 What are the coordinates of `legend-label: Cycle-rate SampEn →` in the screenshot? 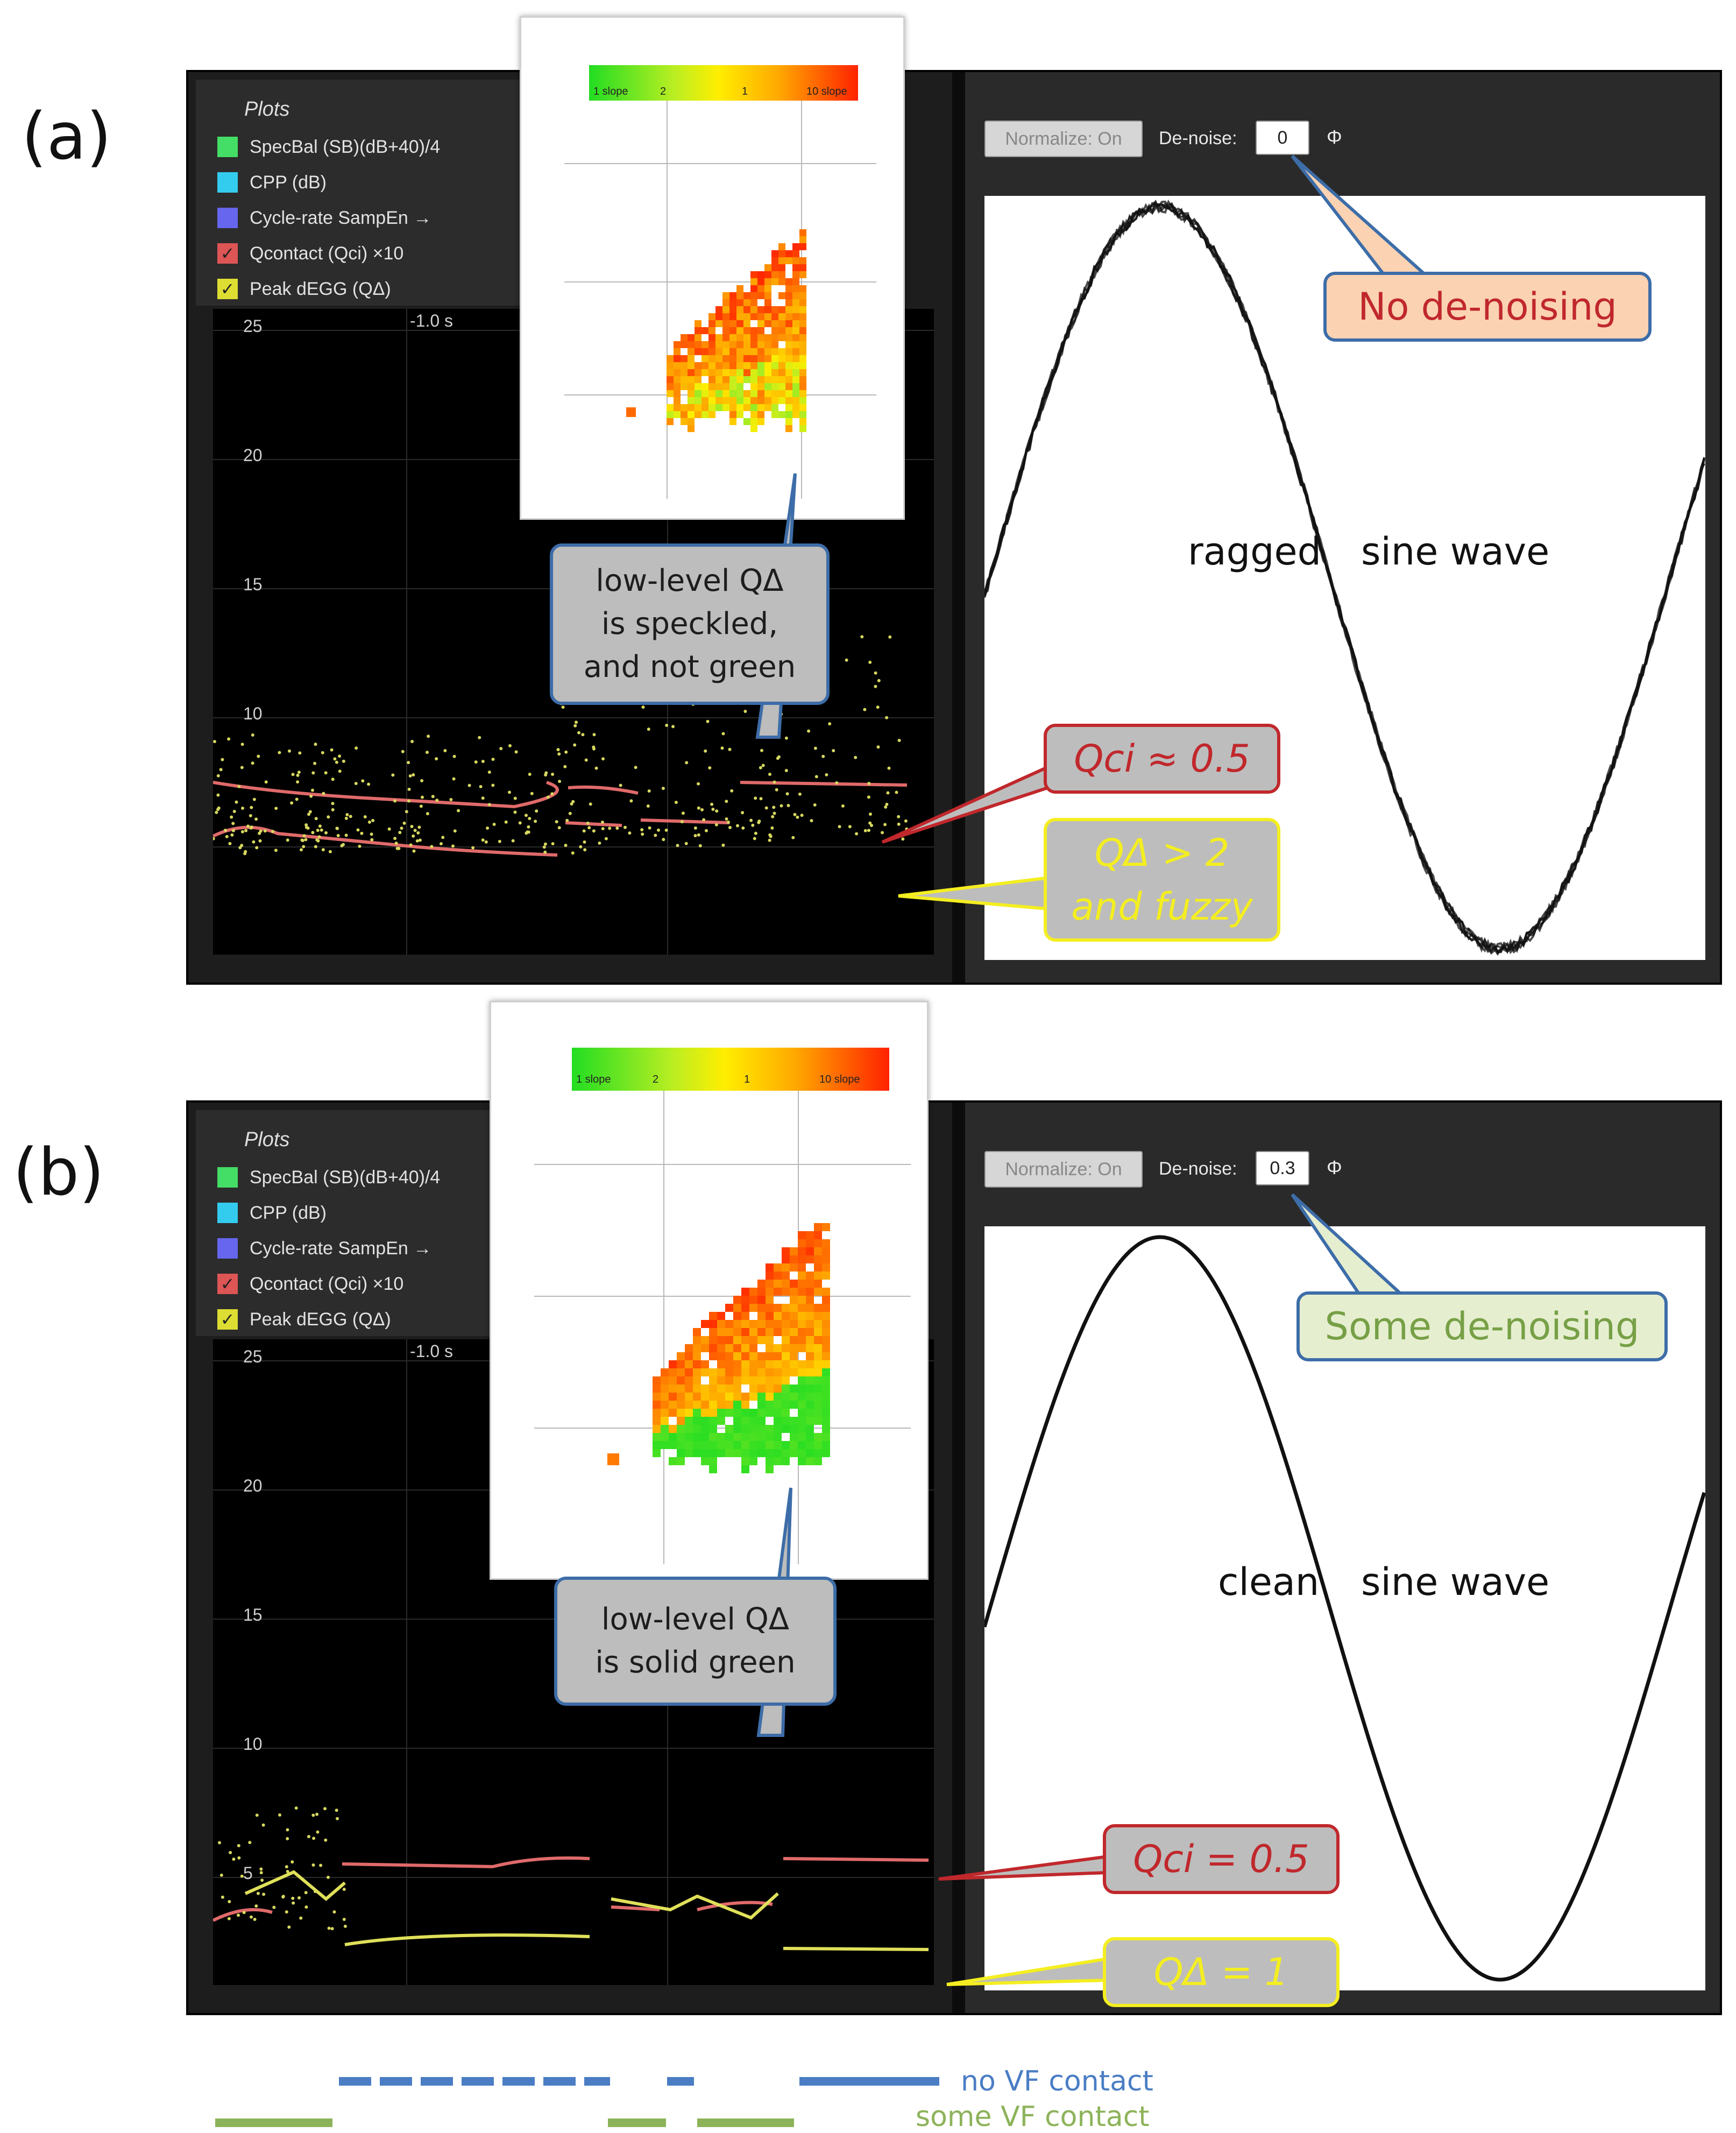 It's located at (341, 1249).